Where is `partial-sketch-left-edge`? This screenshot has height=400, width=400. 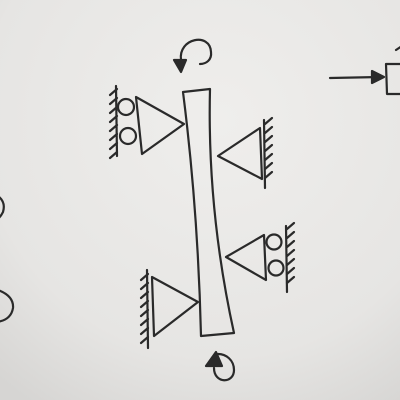 partial-sketch-left-edge is located at coordinates (7, 259).